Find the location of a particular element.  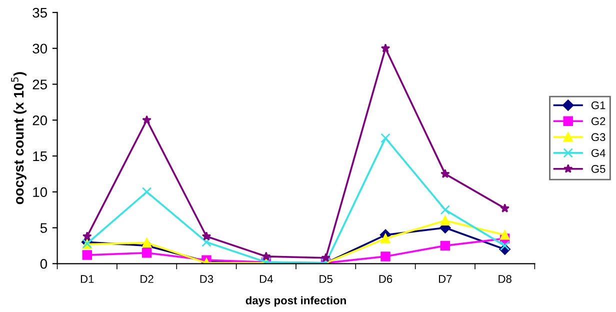

x-tick-label: D3 is located at coordinates (207, 279).